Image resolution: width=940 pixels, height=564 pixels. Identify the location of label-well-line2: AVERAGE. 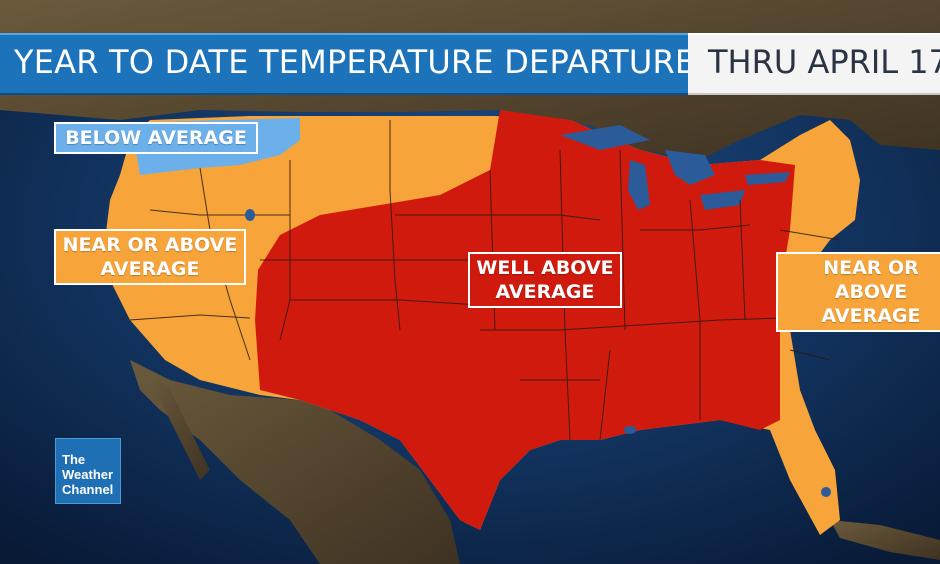
(545, 292).